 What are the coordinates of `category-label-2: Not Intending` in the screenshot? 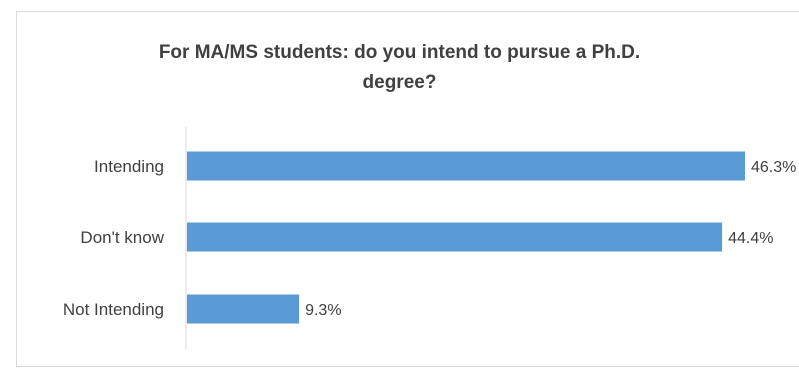 It's located at (113, 309).